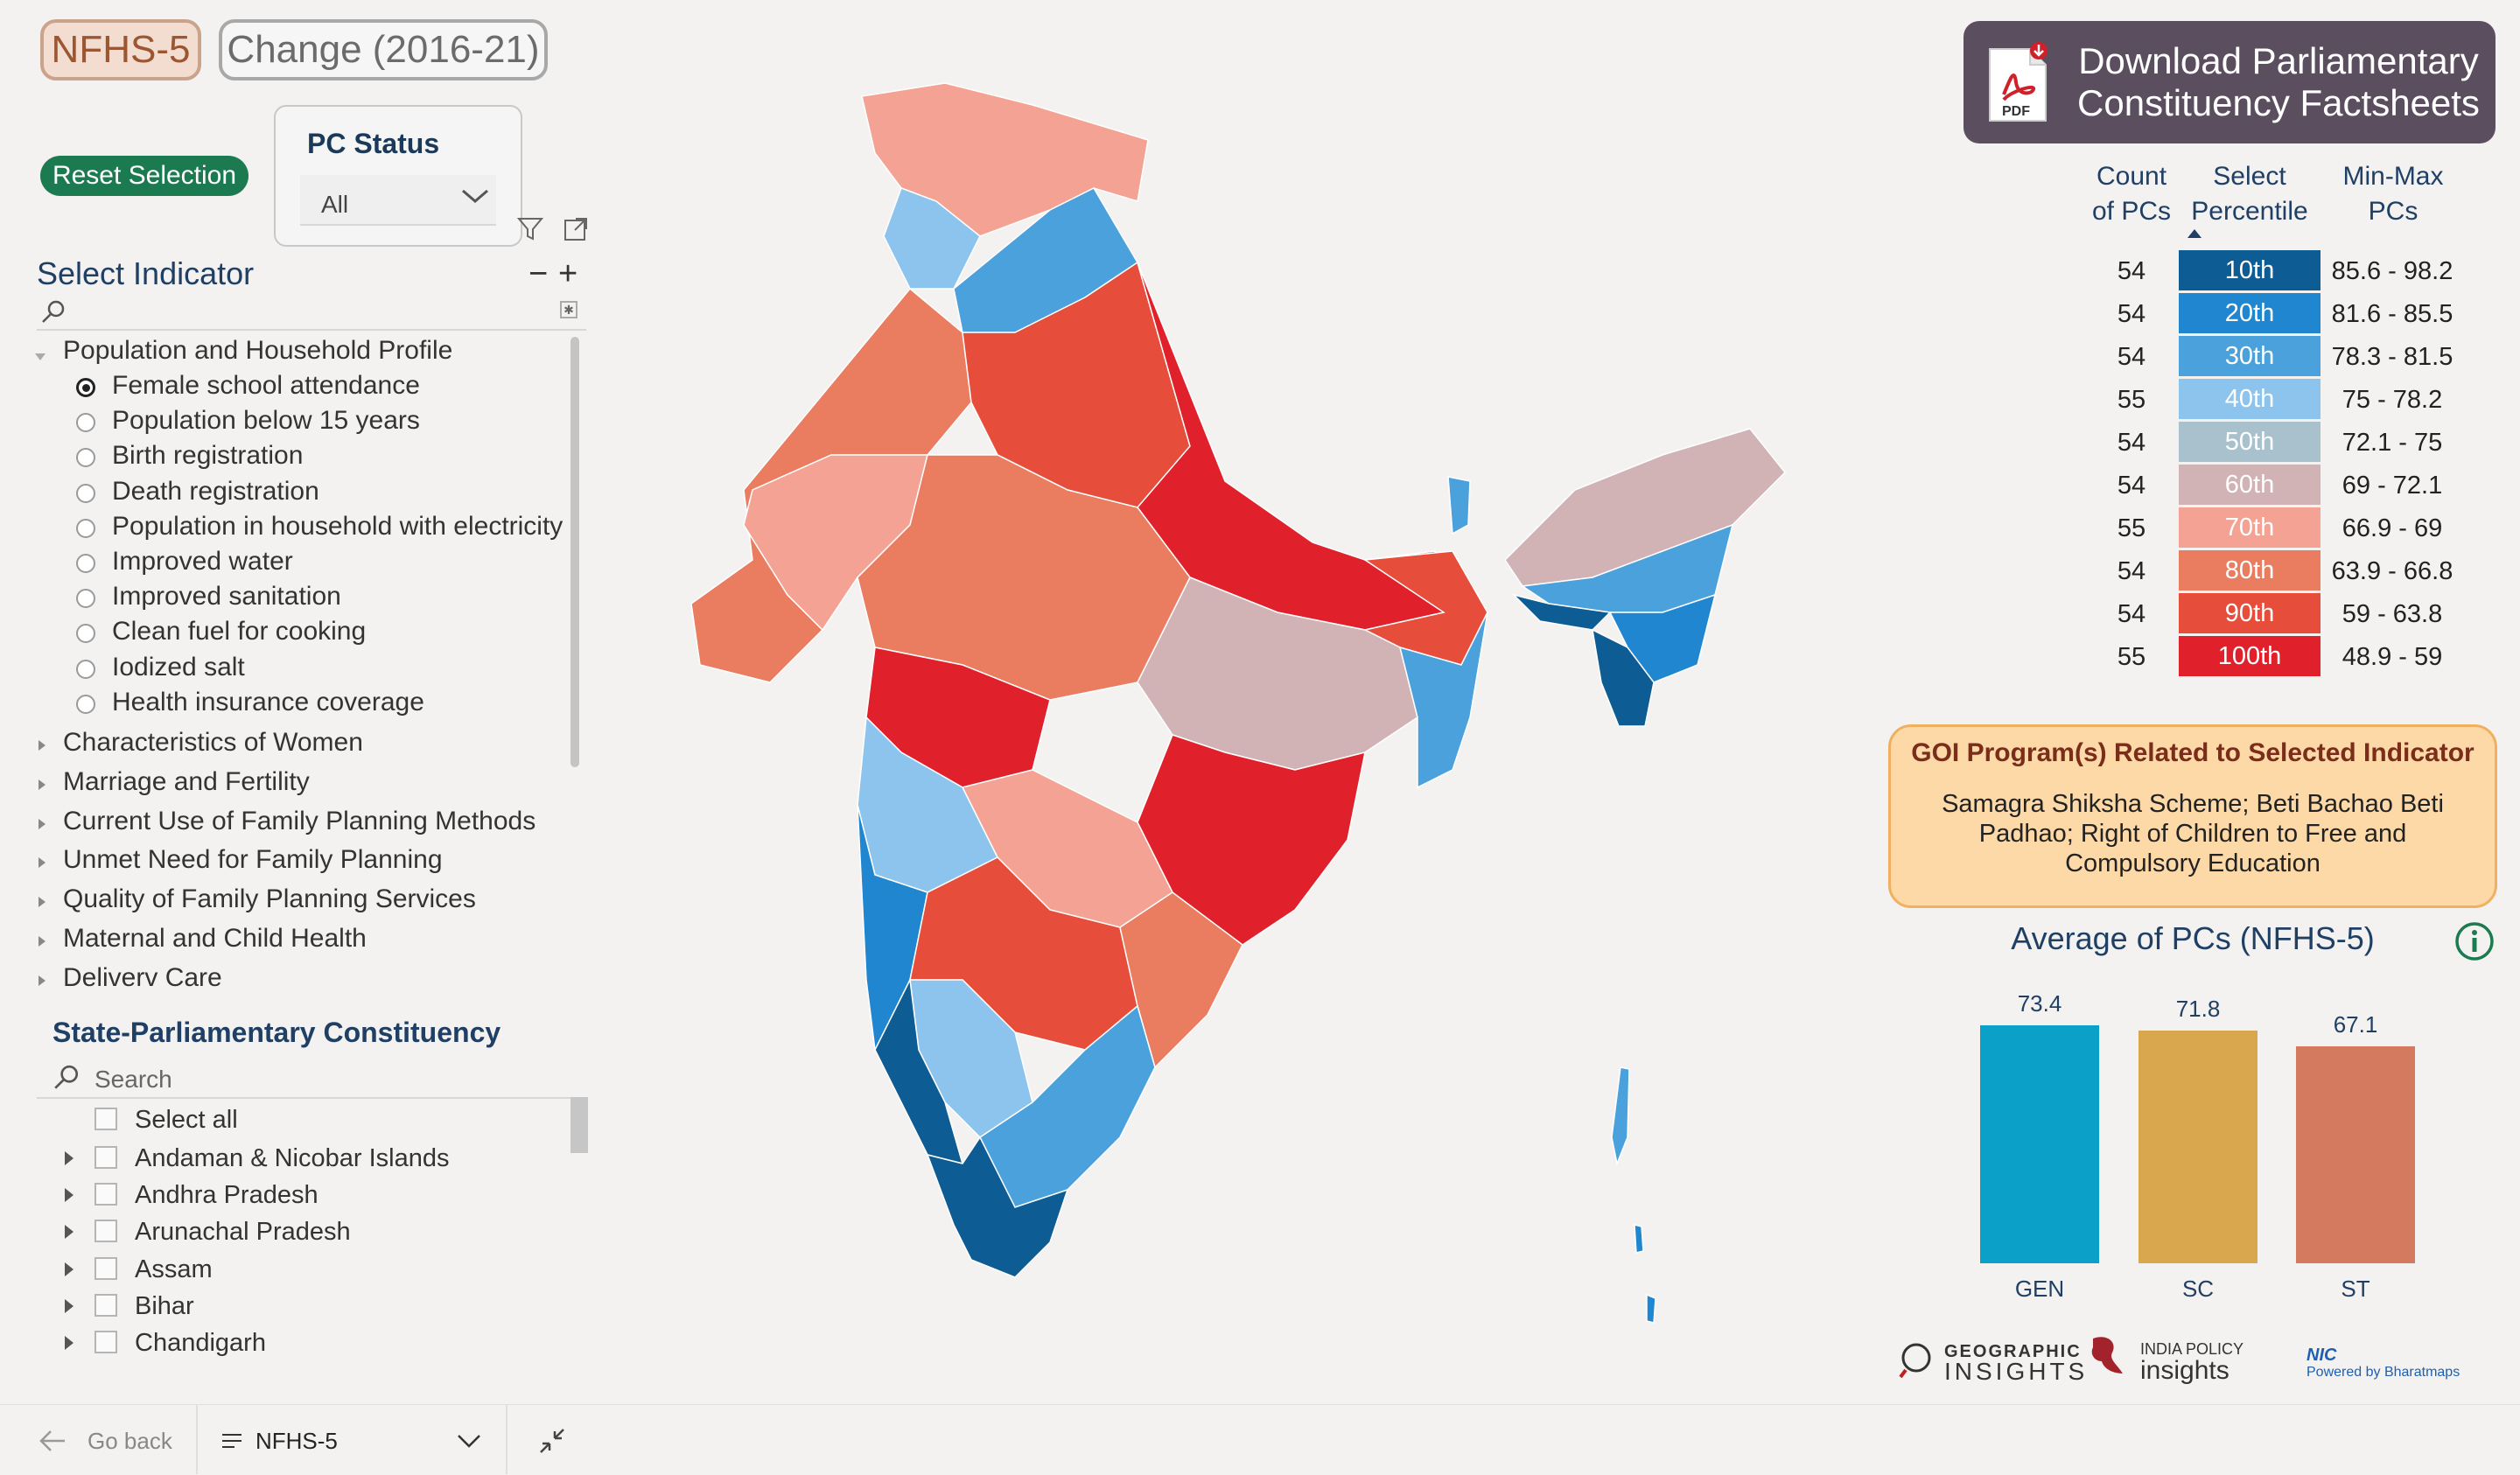 Image resolution: width=2520 pixels, height=1475 pixels. Describe the element at coordinates (338, 526) in the screenshot. I see `indicator-option-label: Population in household with electricity` at that location.